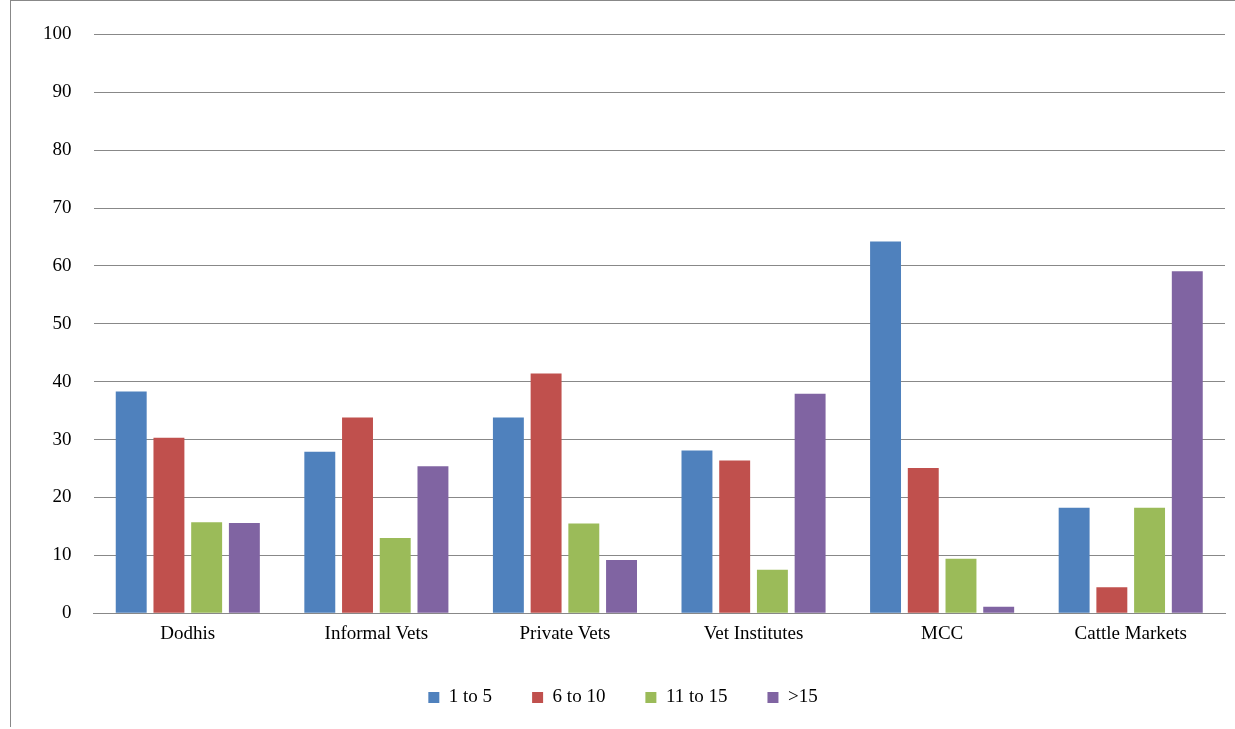  What do you see at coordinates (1130, 632) in the screenshot?
I see `x-tick-label: Cattle Markets` at bounding box center [1130, 632].